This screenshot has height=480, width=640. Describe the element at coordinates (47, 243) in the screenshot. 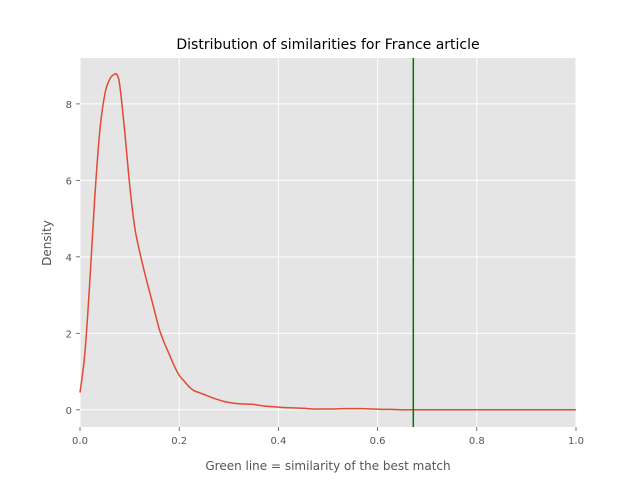

I see `y-axis-label: Density` at that location.